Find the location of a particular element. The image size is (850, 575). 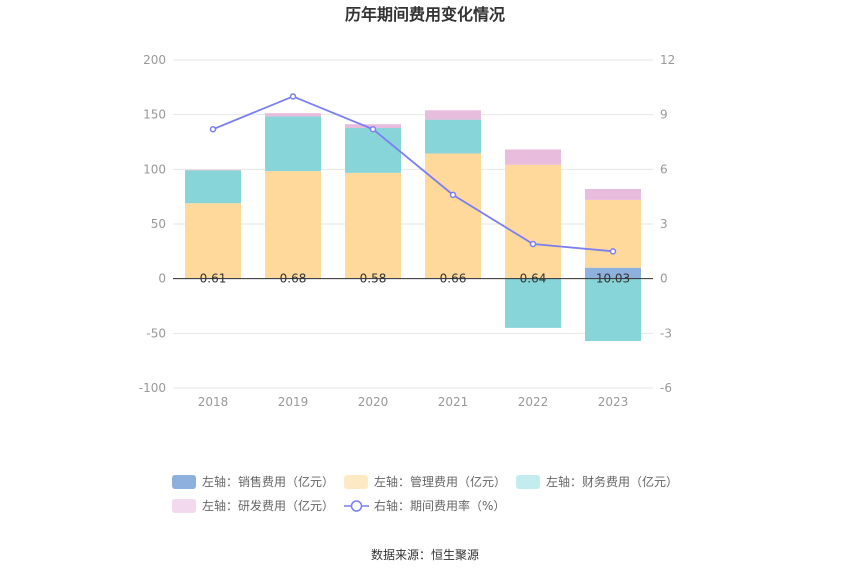

legend-label: 左轴：财务费用（亿元） is located at coordinates (612, 481).